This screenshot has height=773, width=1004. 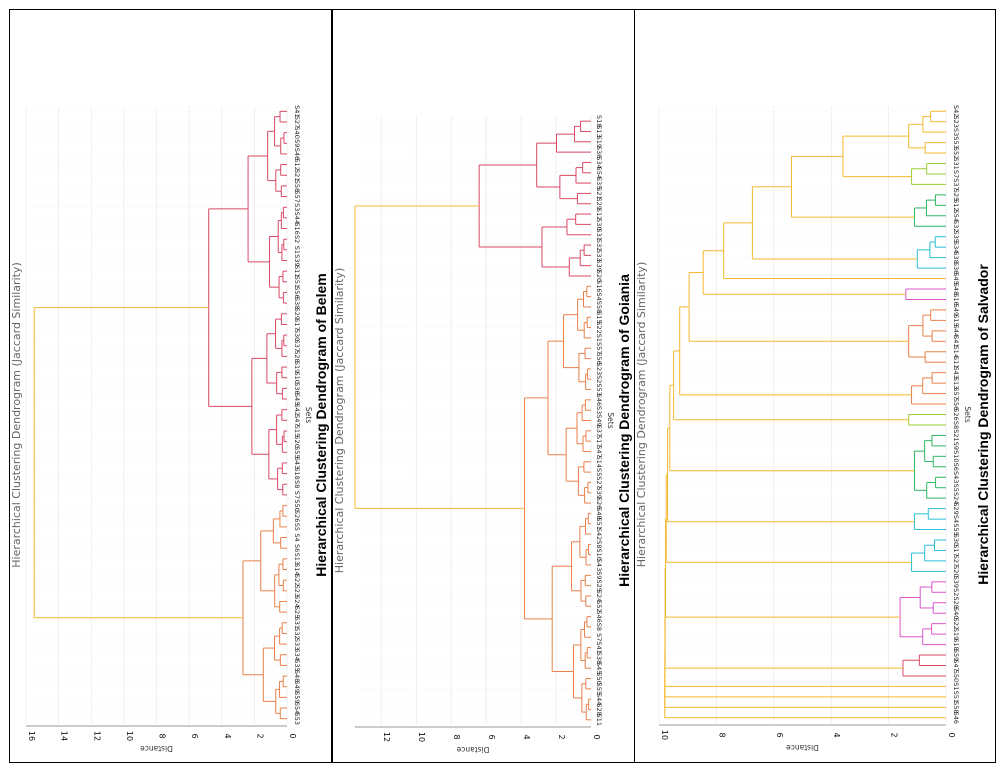 What do you see at coordinates (297, 271) in the screenshot?
I see `leaf-label: S11` at bounding box center [297, 271].